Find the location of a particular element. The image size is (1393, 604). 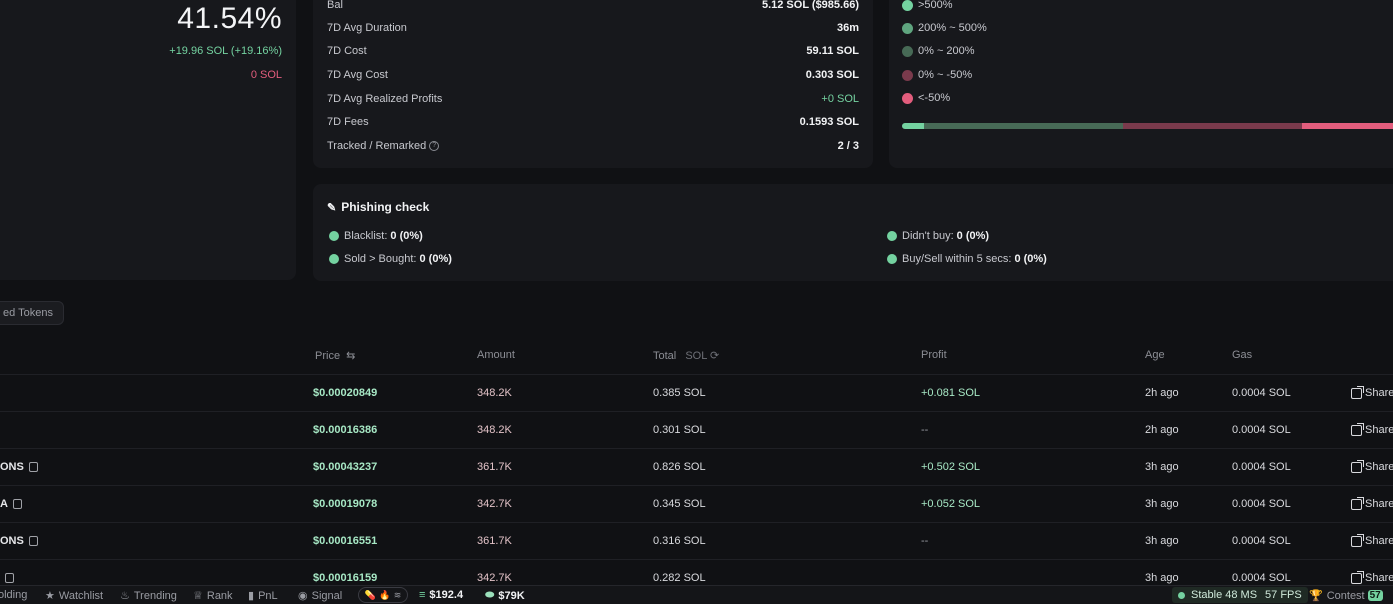

signal-icon: ◉ is located at coordinates (303, 596).